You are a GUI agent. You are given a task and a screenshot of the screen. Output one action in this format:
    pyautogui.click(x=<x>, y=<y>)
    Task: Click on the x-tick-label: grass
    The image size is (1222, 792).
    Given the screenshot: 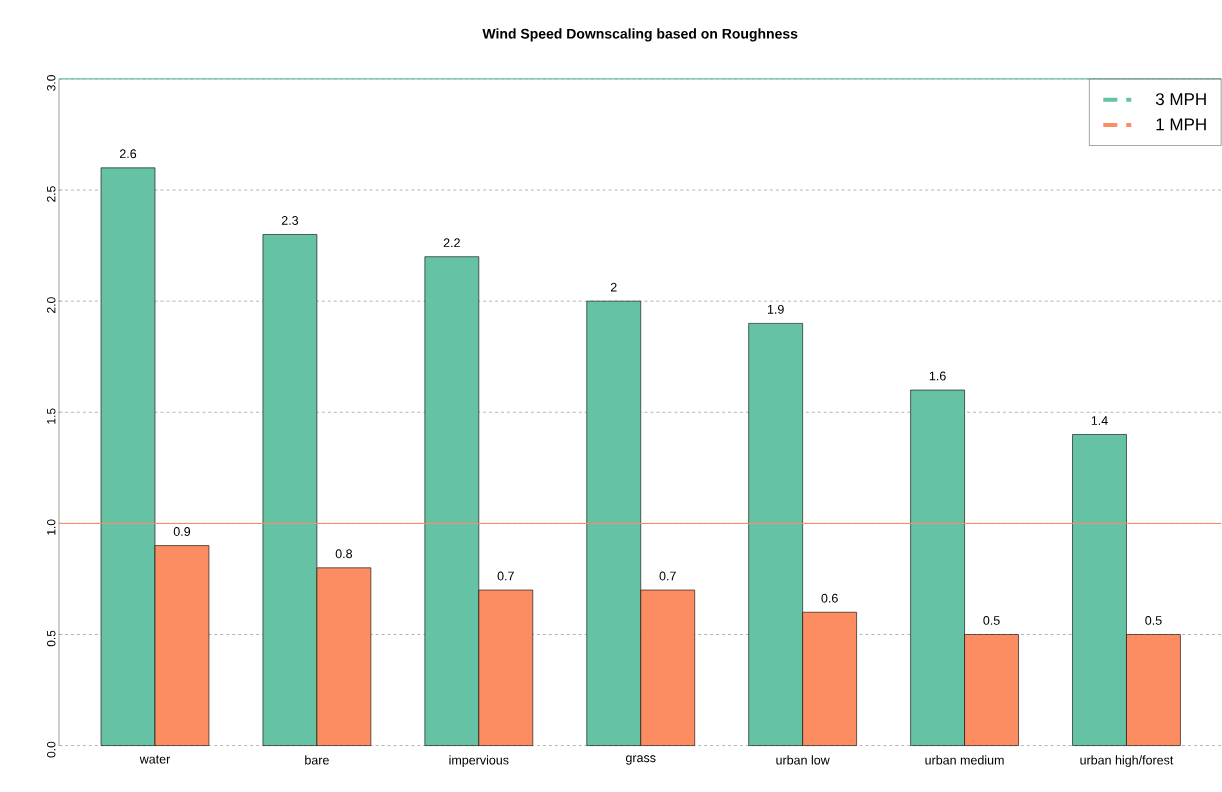 What is the action you would take?
    pyautogui.click(x=640, y=760)
    